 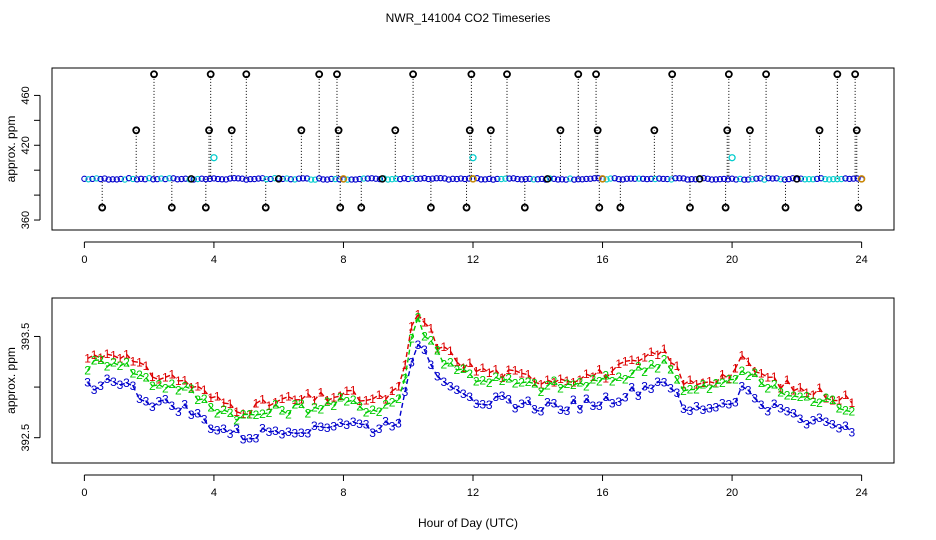 What do you see at coordinates (473, 179) in the screenshot?
I see `baseline-marker` at bounding box center [473, 179].